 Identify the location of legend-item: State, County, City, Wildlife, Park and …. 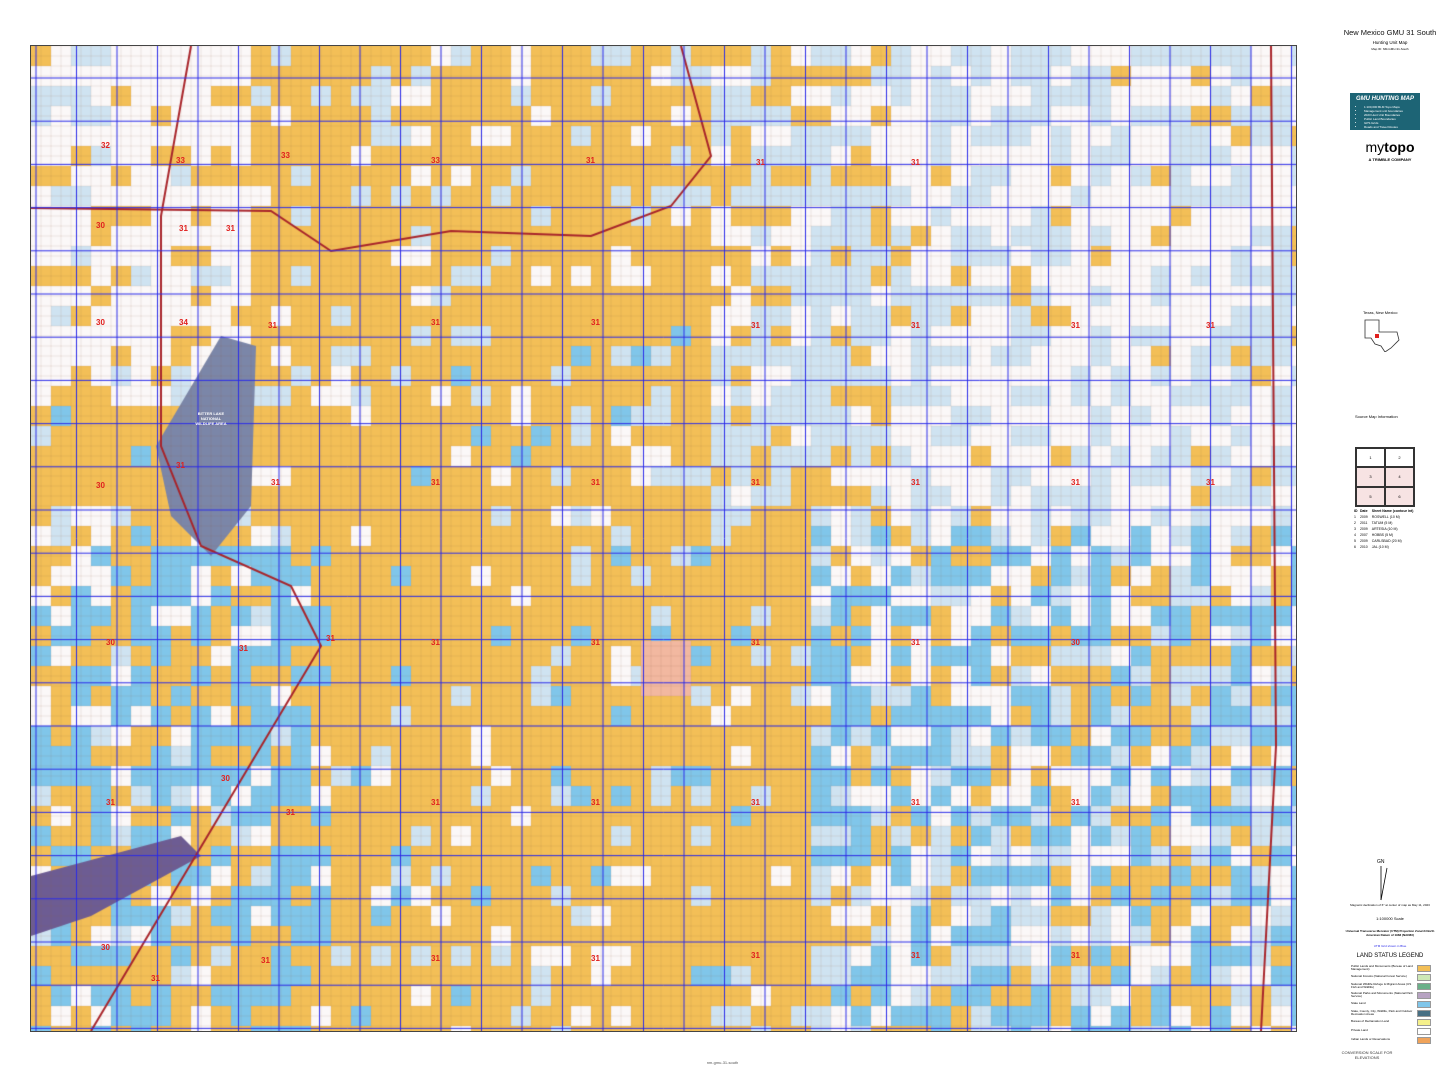
(1391, 1013).